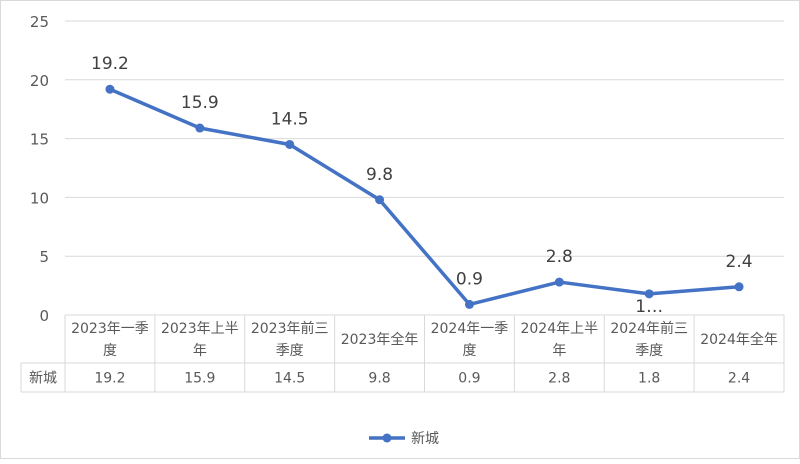 The image size is (800, 464). What do you see at coordinates (110, 64) in the screenshot?
I see `data-label: 19.2` at bounding box center [110, 64].